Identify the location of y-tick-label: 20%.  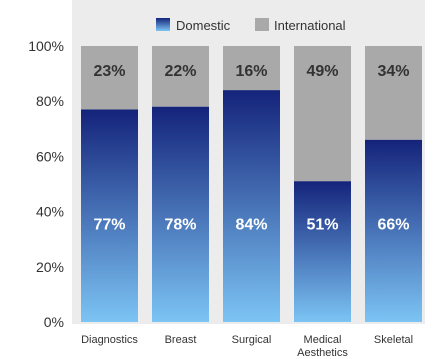
(50, 267).